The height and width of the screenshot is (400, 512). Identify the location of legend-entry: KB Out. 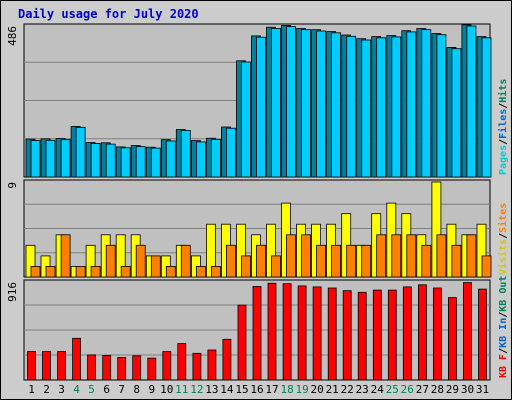
(503, 294).